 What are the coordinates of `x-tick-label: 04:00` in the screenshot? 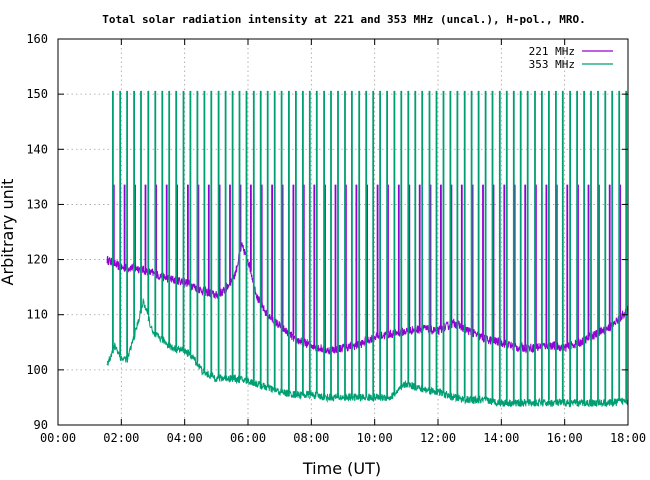 It's located at (185, 438).